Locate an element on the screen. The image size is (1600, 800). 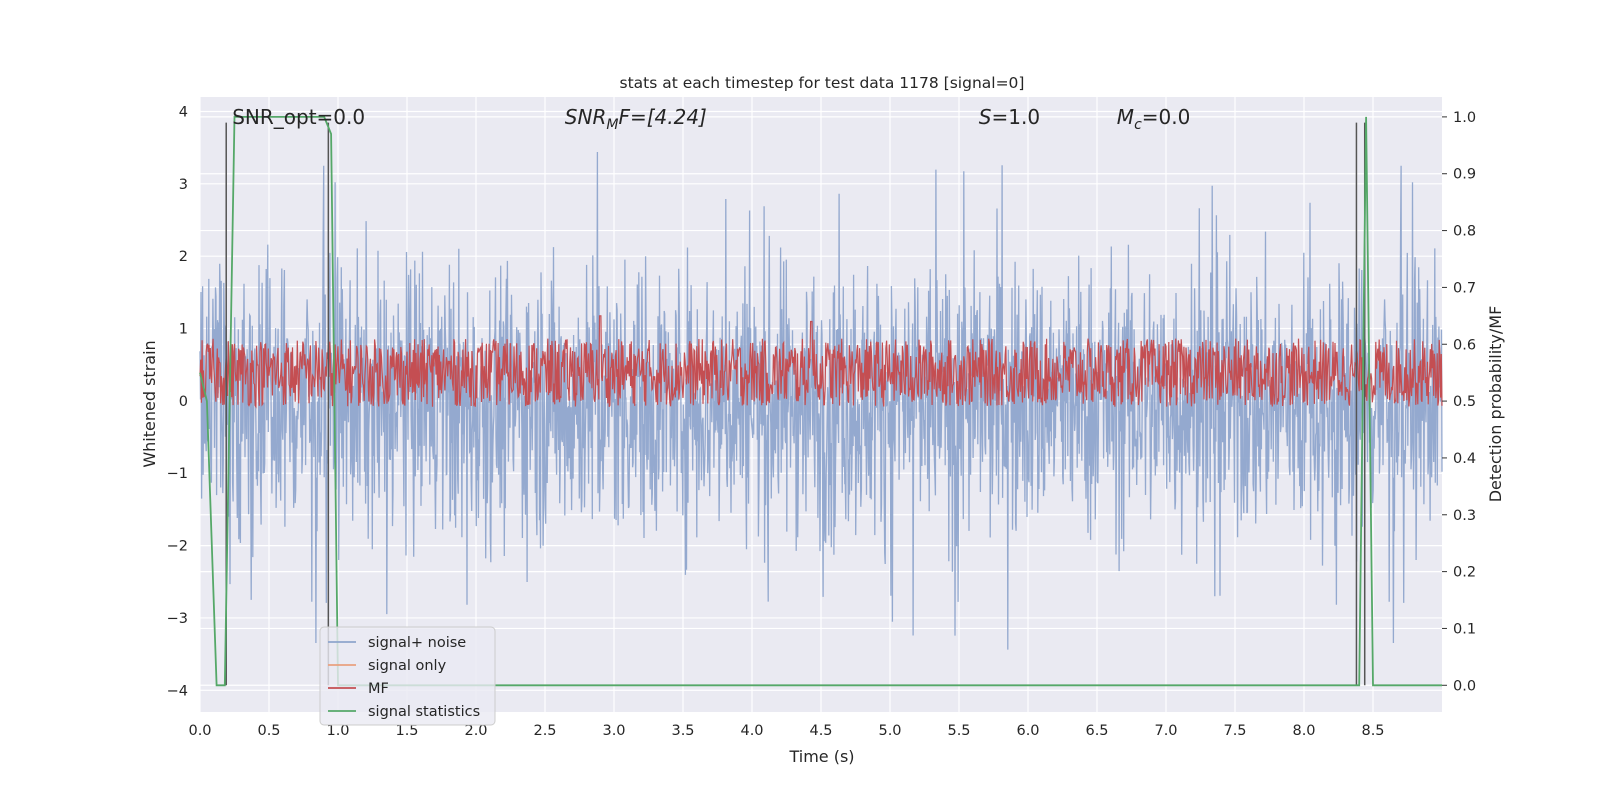
x-tick-label: 6.0 is located at coordinates (1027, 731).